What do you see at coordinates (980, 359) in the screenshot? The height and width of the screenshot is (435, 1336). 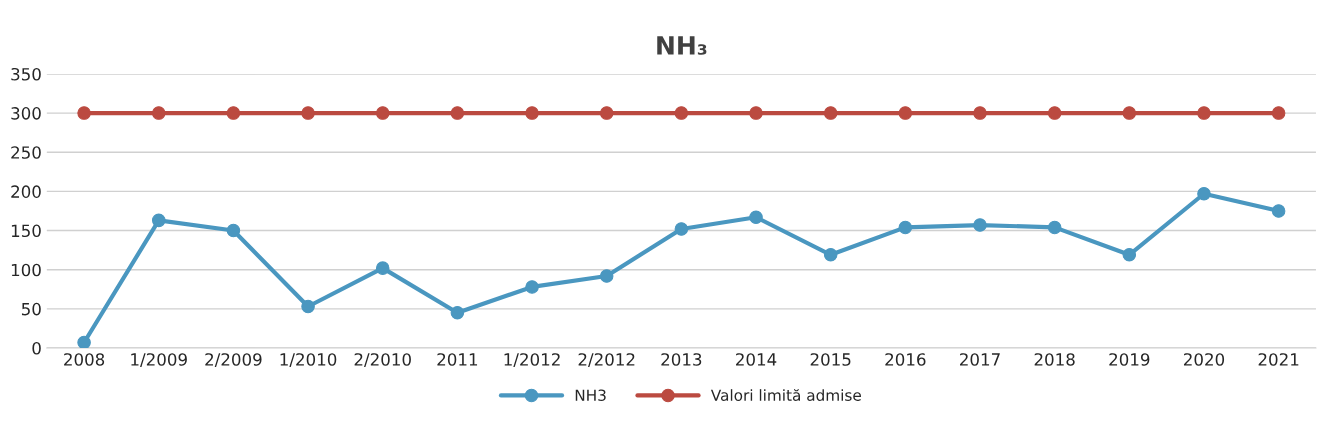 I see `x-tick-label: 2017` at bounding box center [980, 359].